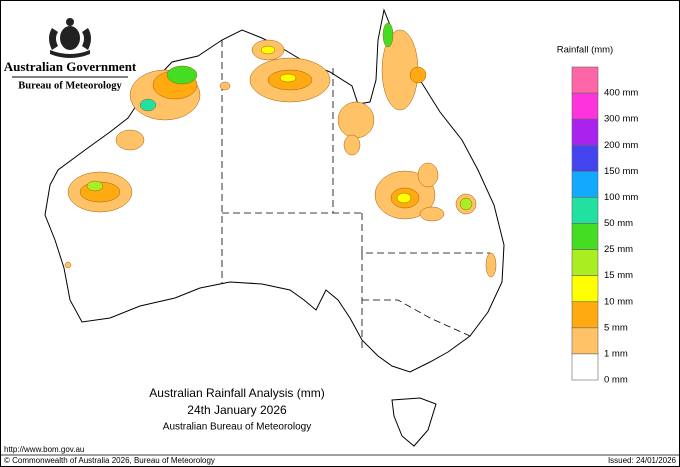 Image resolution: width=680 pixels, height=467 pixels. I want to click on legend-label: 200 mm, so click(621, 145).